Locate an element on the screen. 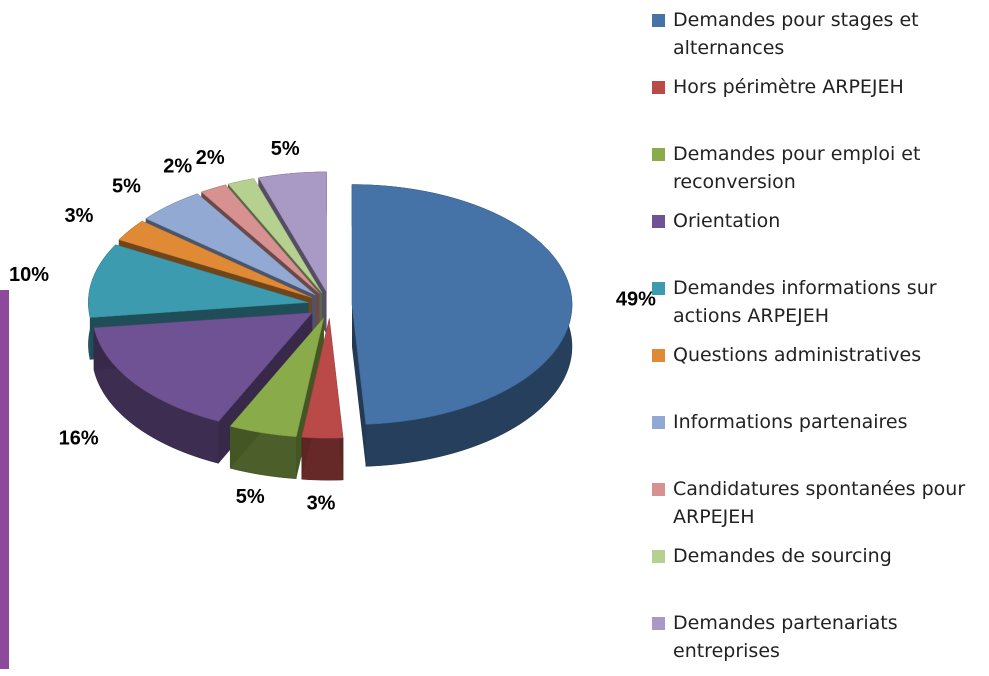 This screenshot has width=989, height=676. legend-item: Questions administratives is located at coordinates (817, 374).